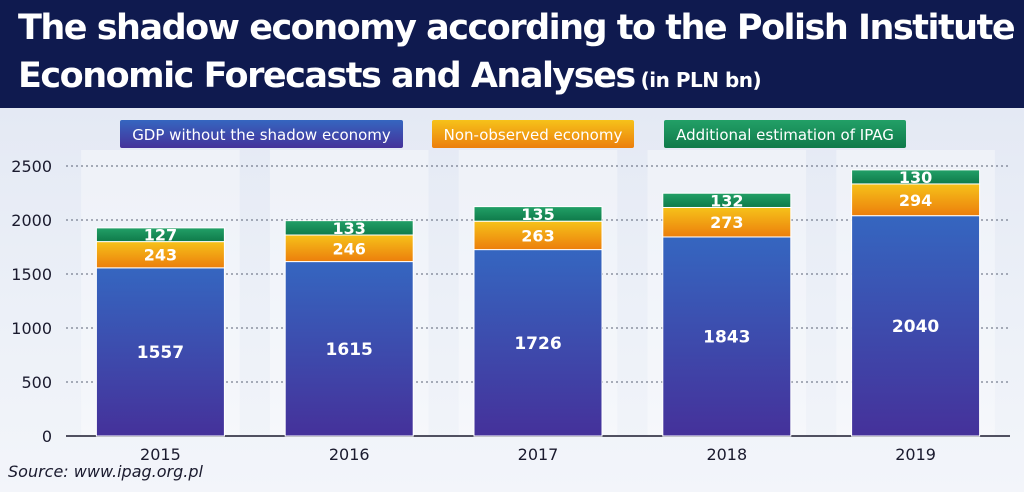 This screenshot has width=1024, height=492. What do you see at coordinates (31, 274) in the screenshot?
I see `y-tick-label-1500: 1500` at bounding box center [31, 274].